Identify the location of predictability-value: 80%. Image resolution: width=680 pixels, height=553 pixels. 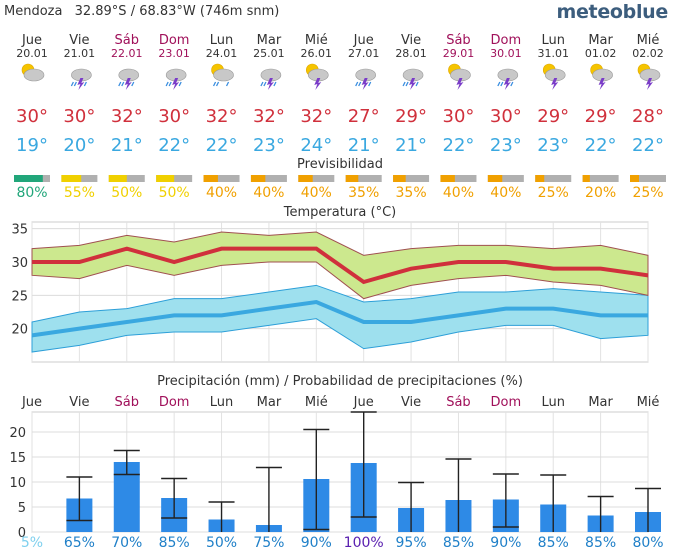
(31, 193).